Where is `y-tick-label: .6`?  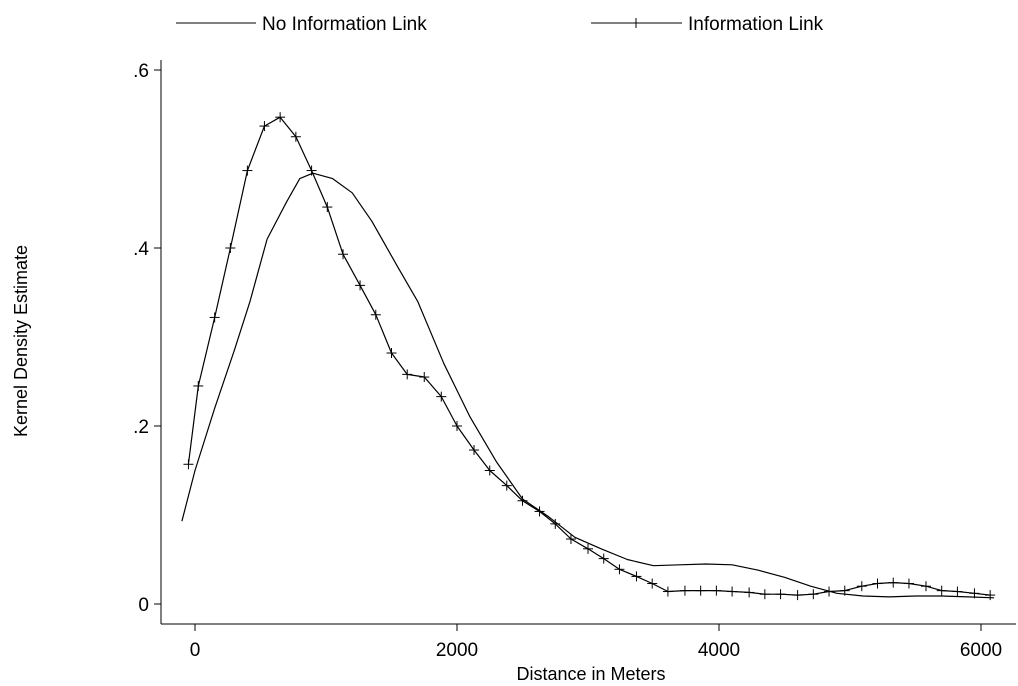
y-tick-label: .6 is located at coordinates (141, 71).